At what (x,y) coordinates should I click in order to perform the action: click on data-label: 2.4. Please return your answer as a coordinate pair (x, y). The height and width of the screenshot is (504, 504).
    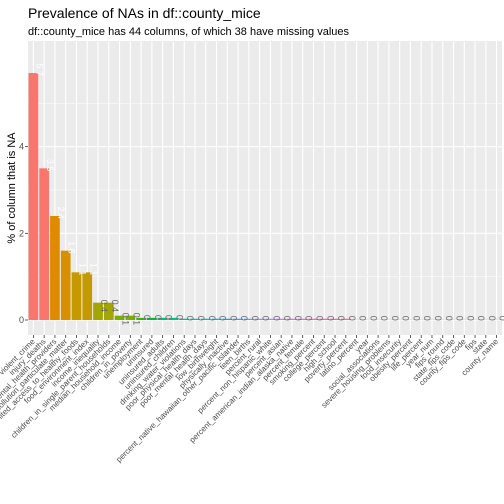
    Looking at the image, I should click on (61, 212).